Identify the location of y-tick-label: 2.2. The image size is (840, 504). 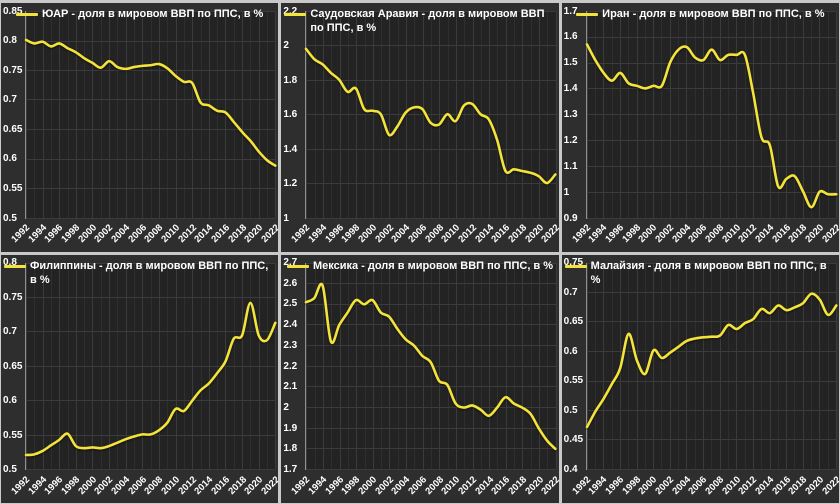
(290, 366).